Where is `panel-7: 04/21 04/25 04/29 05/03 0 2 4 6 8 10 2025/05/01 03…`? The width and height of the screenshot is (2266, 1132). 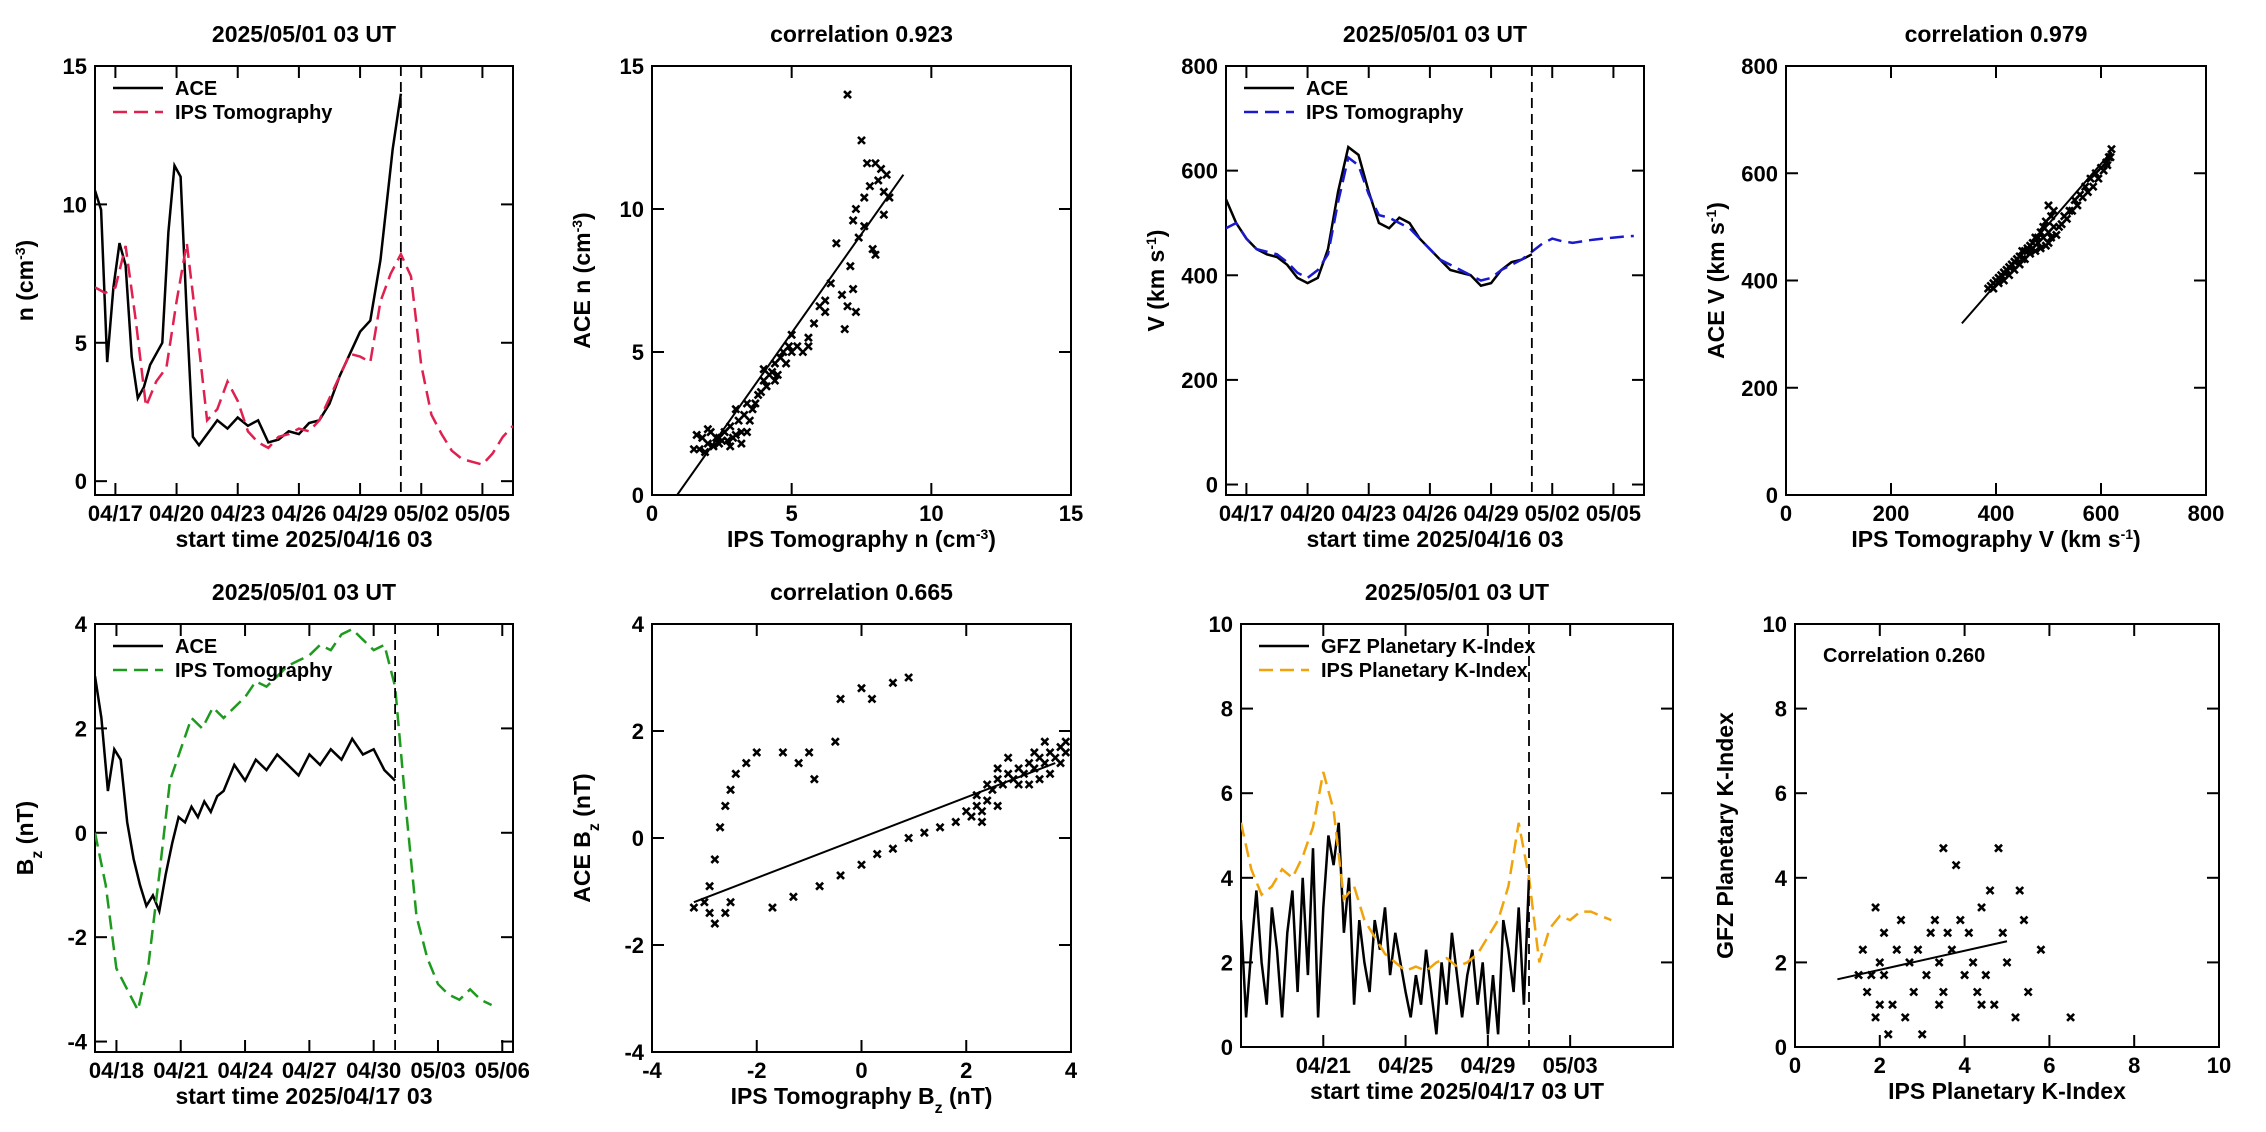
panel-7: 04/21 04/25 04/29 05/03 0 2 4 6 8 10 2025/05/01 03… is located at coordinates (1441, 841).